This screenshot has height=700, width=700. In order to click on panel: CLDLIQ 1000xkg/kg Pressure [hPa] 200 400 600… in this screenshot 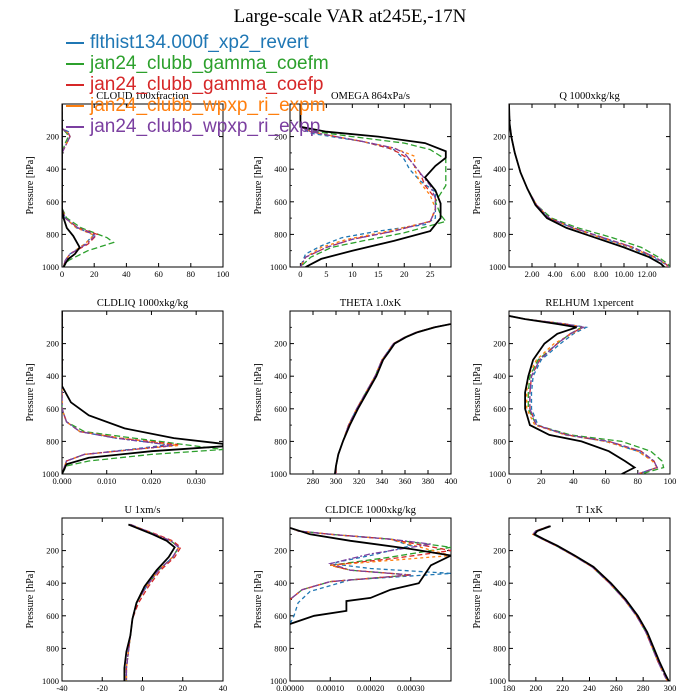, I will do `click(124, 392)`.